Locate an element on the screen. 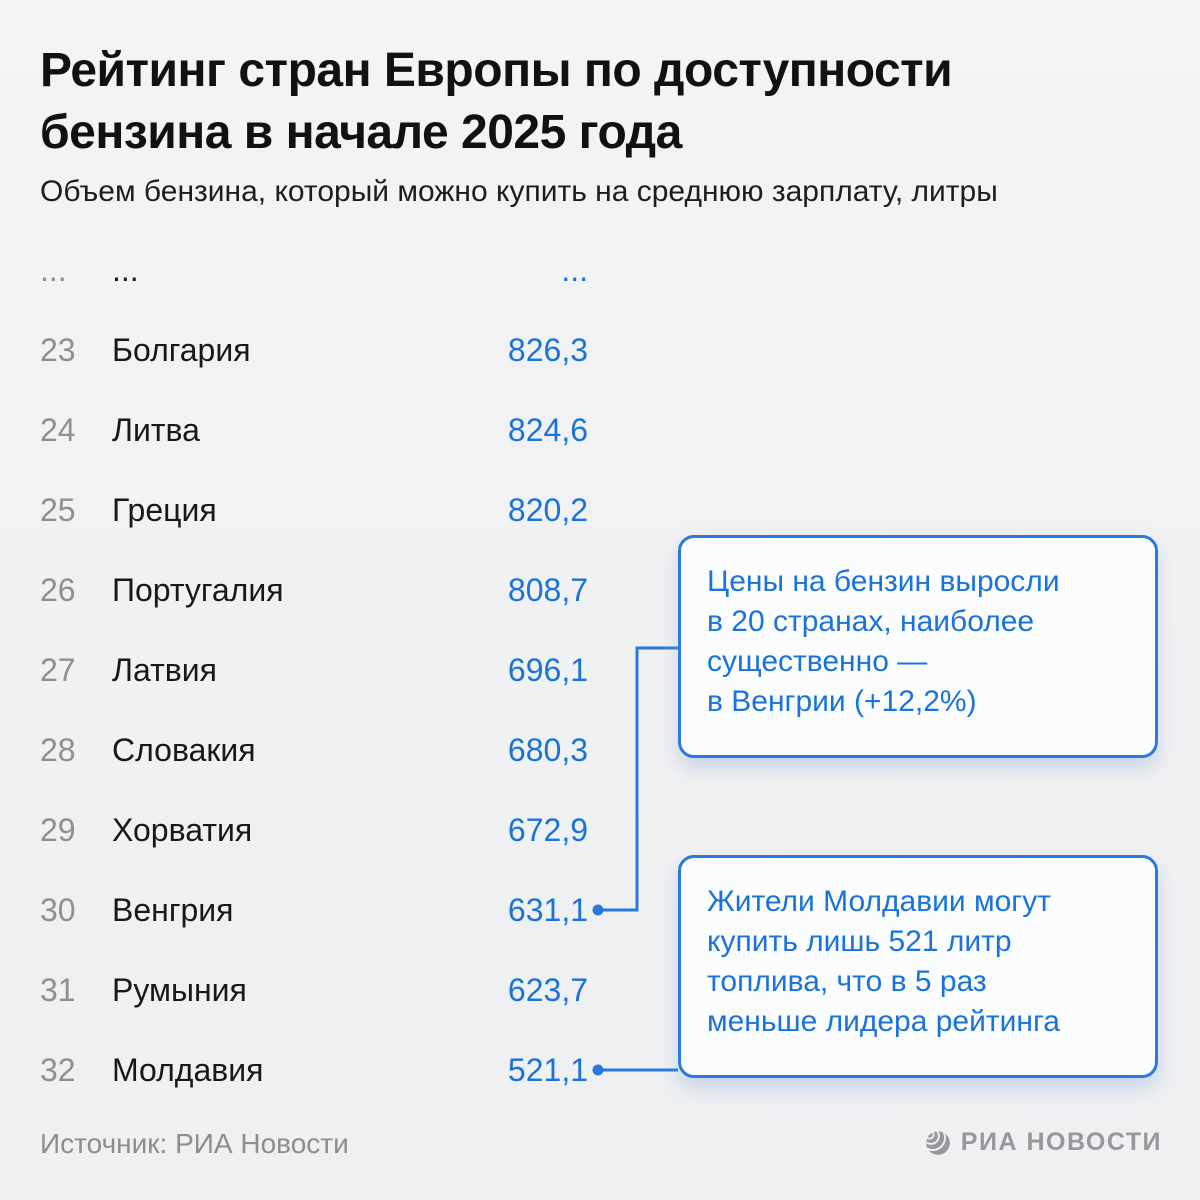 The height and width of the screenshot is (1200, 1200). marker-dot-hungary is located at coordinates (598, 910).